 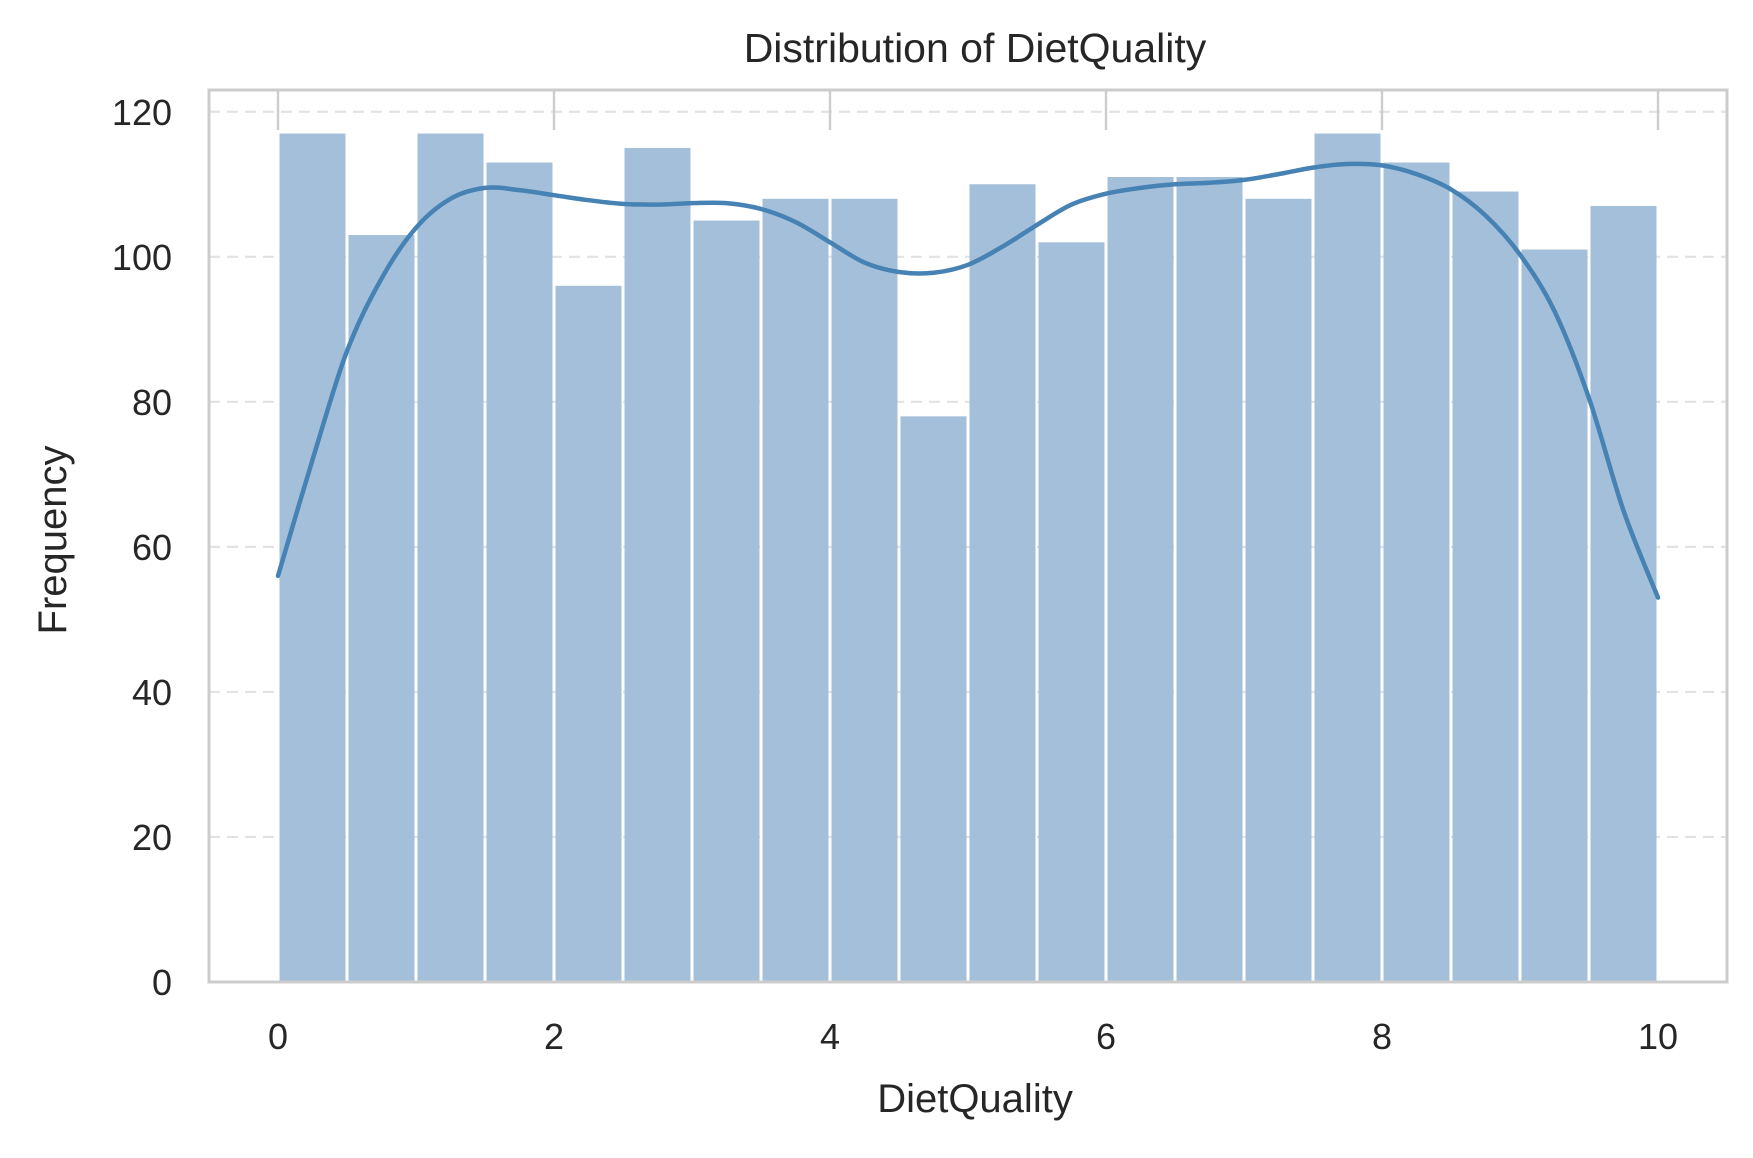 I want to click on y-tick-label: 20, so click(x=152, y=837).